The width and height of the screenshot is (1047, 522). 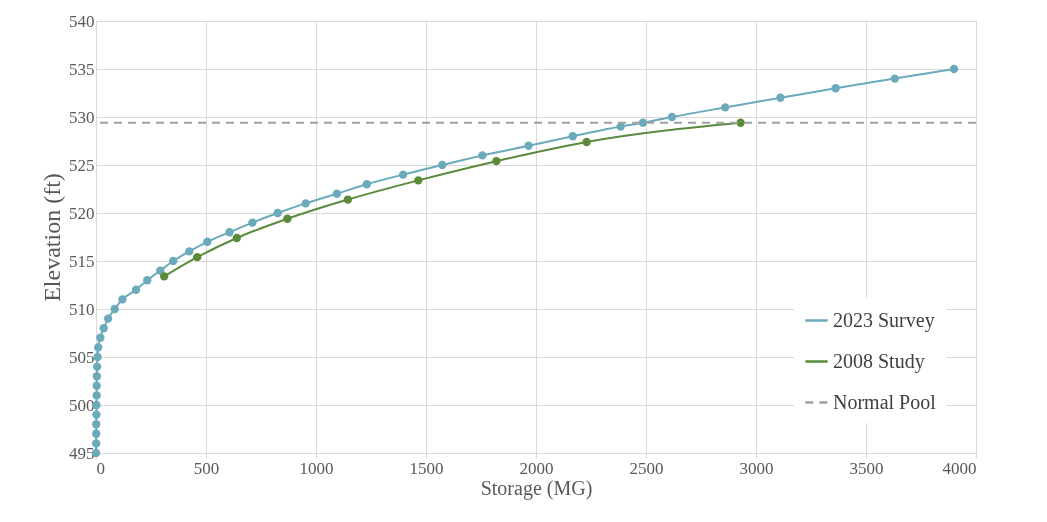 I want to click on x-tick-label: 0, so click(x=100, y=468).